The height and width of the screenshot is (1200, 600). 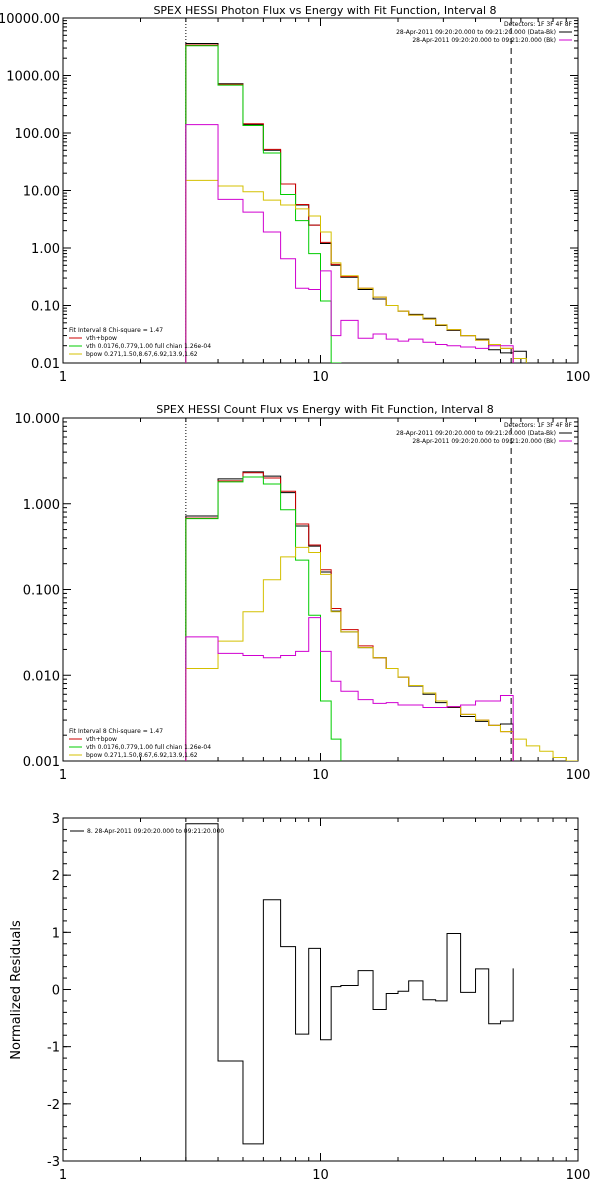 I want to click on series-data-bk-line, so click(x=349, y=616).